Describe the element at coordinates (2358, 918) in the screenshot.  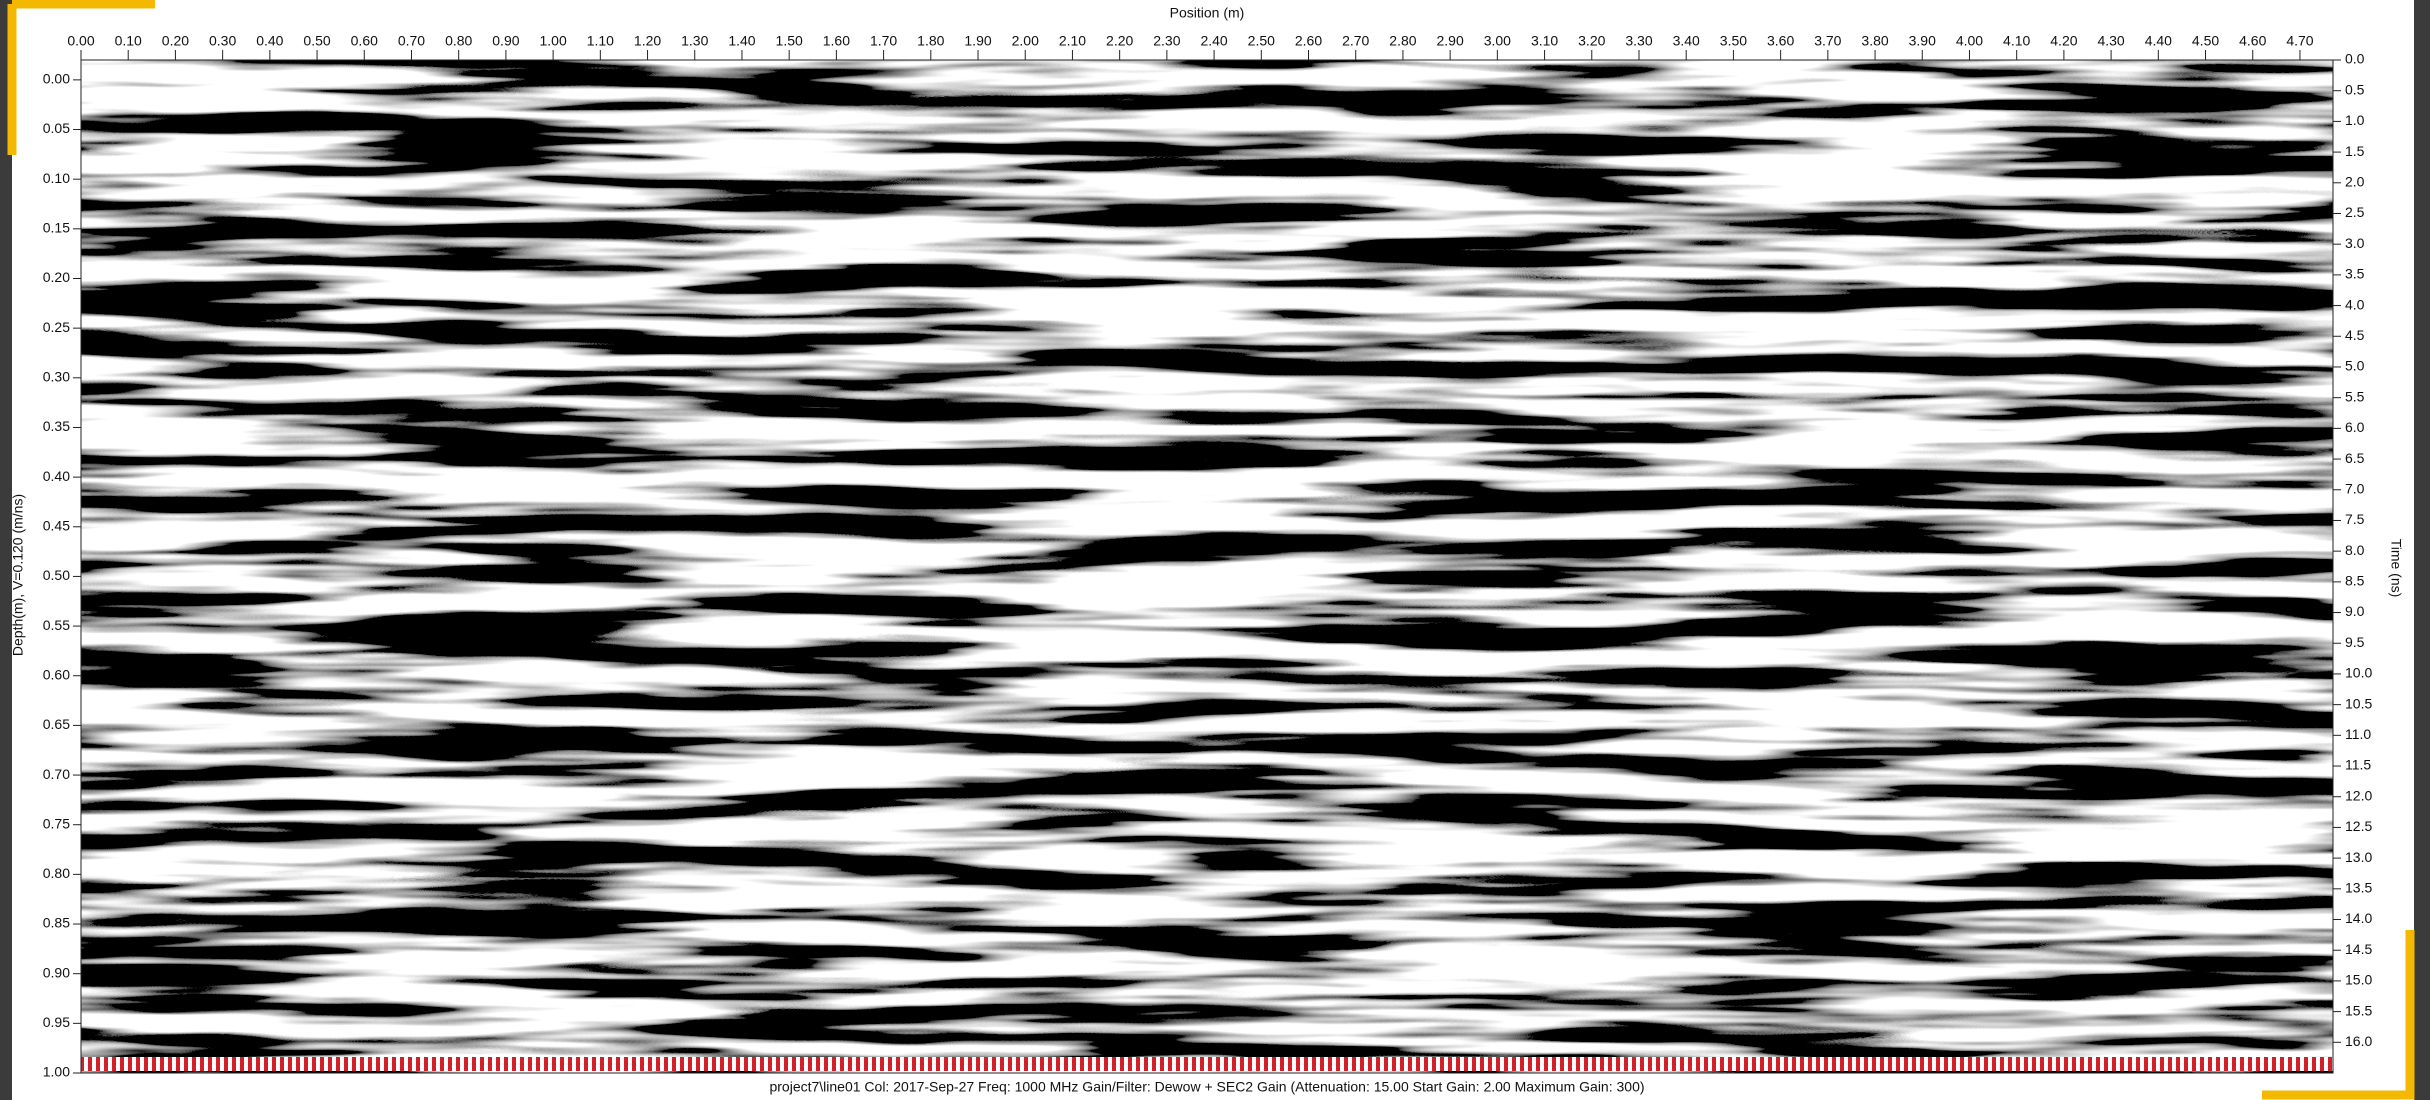
I see `y2-tick-label: 14.0` at that location.